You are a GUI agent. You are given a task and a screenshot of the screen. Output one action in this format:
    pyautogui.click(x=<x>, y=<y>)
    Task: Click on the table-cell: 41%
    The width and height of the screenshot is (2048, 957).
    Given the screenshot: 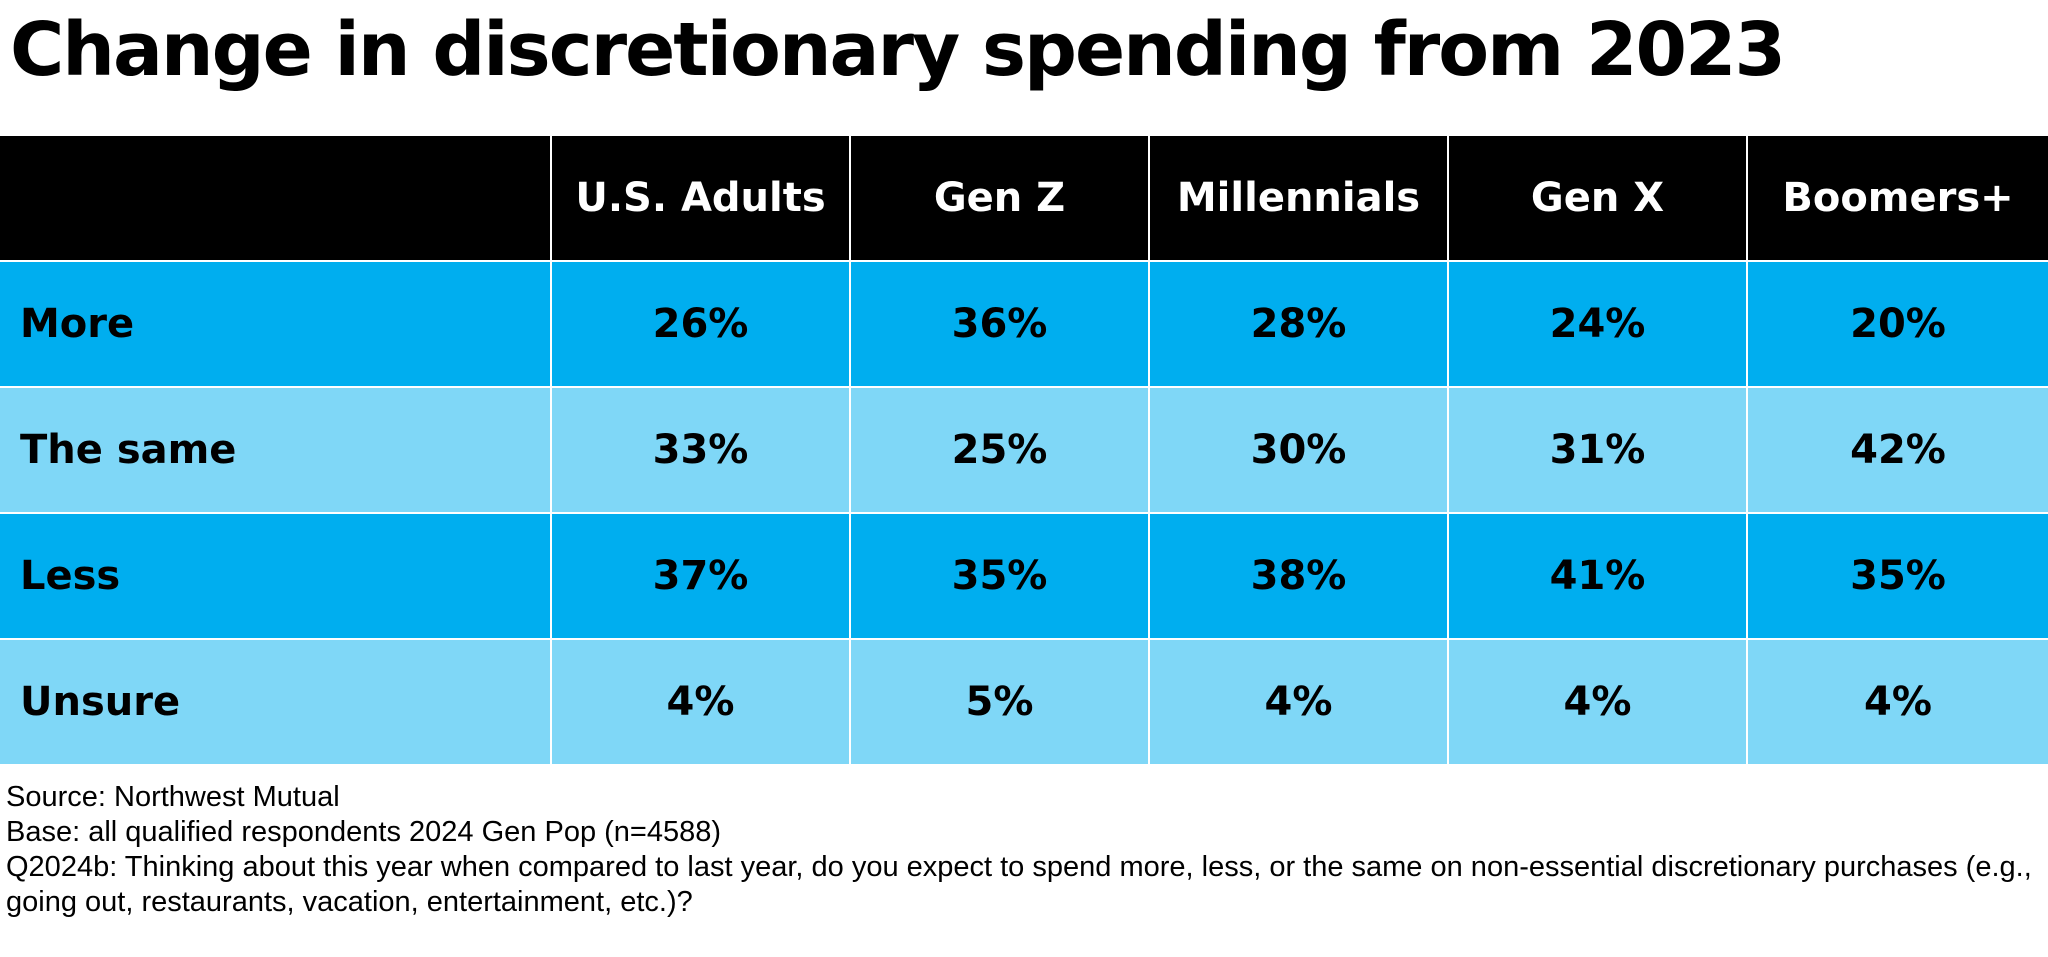 What is the action you would take?
    pyautogui.click(x=1597, y=576)
    